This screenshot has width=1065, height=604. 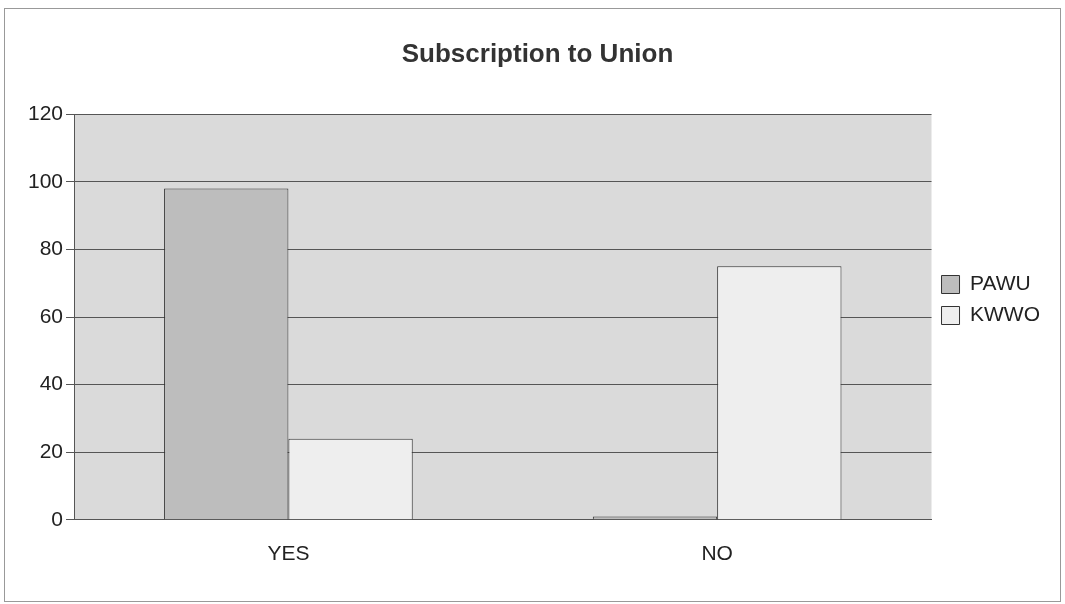 I want to click on legend-label: KWWO, so click(x=1005, y=314).